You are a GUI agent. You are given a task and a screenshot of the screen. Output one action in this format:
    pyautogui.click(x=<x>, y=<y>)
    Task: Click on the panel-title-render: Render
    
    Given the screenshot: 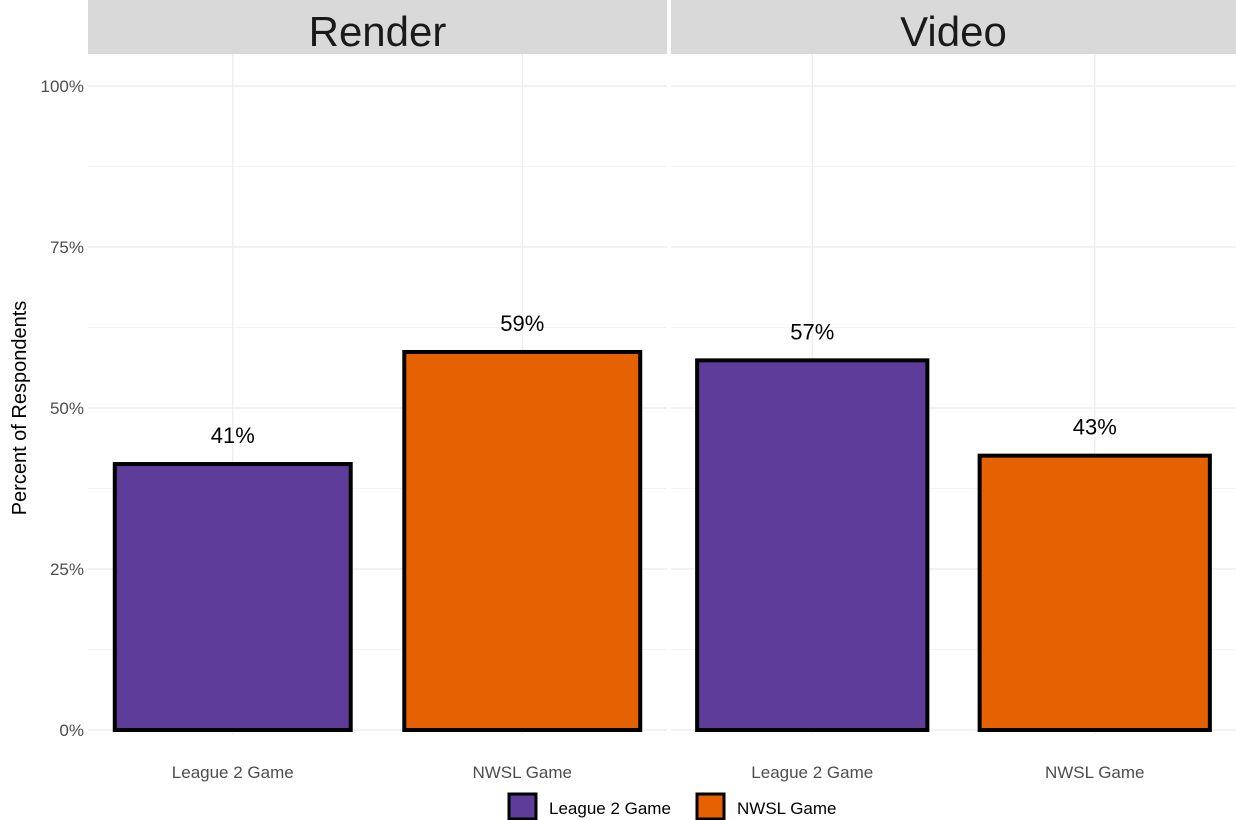 What is the action you would take?
    pyautogui.click(x=378, y=31)
    